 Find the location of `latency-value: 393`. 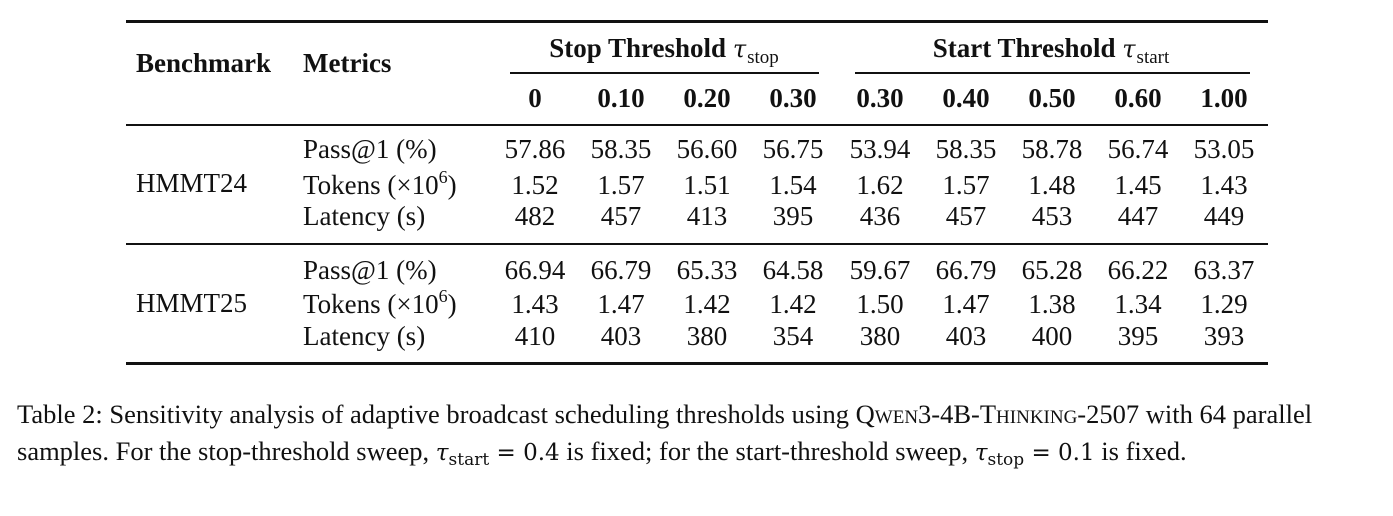

latency-value: 393 is located at coordinates (1224, 336).